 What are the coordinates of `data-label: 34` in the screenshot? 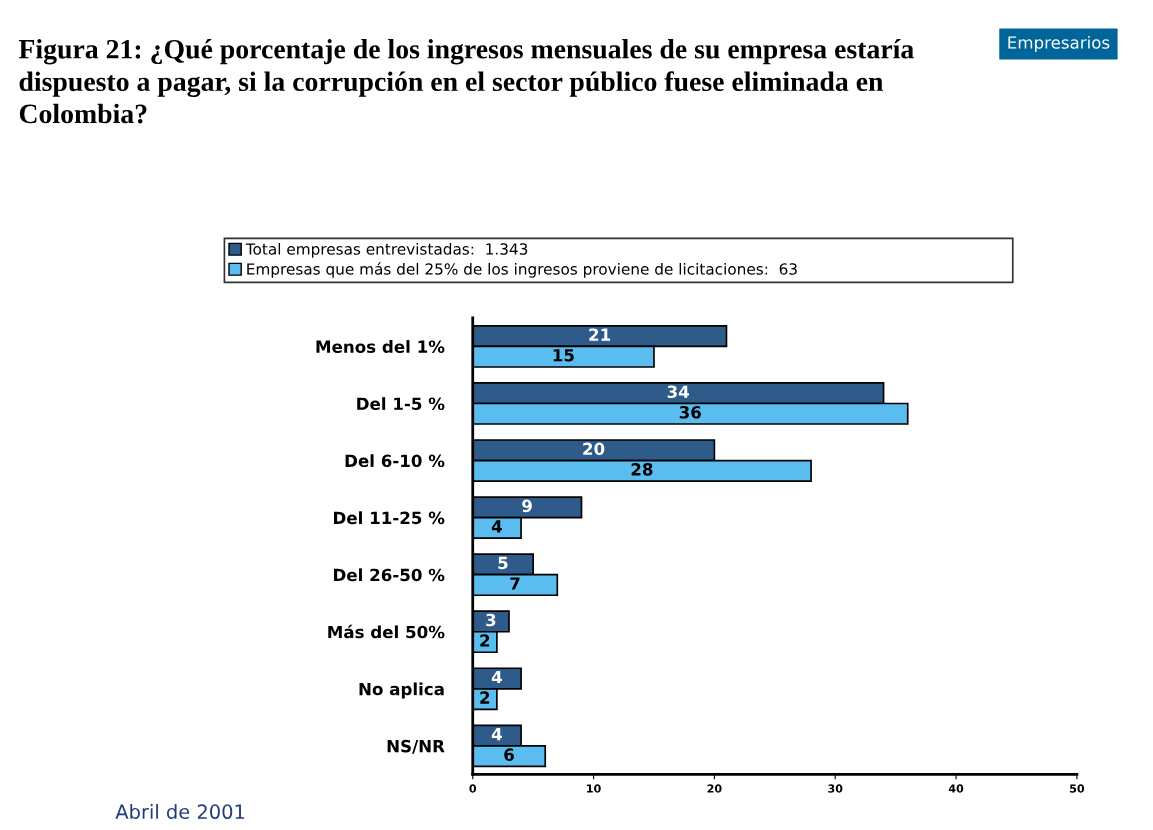 It's located at (678, 392).